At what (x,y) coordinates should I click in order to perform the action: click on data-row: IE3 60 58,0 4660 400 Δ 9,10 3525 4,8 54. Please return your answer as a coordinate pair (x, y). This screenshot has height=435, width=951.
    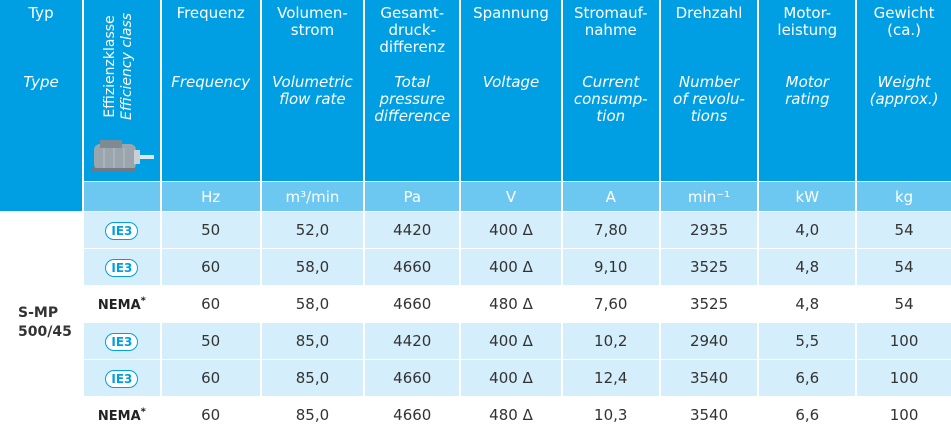
    Looking at the image, I should click on (475, 267).